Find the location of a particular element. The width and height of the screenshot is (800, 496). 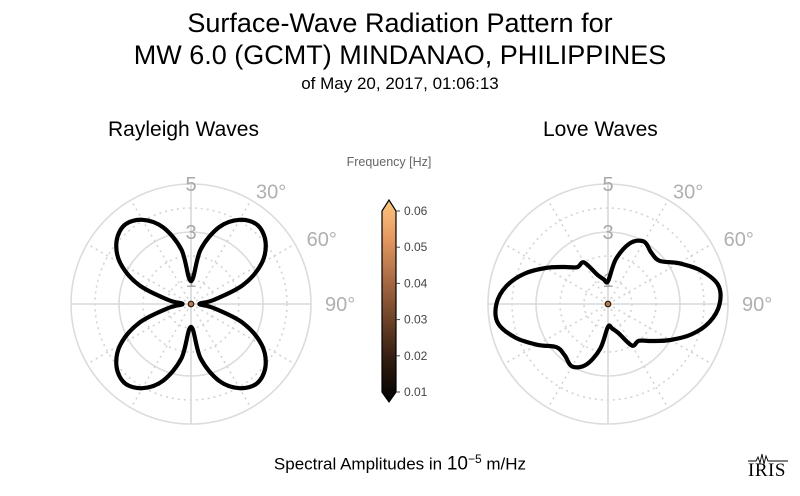

caption-exponent: −5 is located at coordinates (474, 459).